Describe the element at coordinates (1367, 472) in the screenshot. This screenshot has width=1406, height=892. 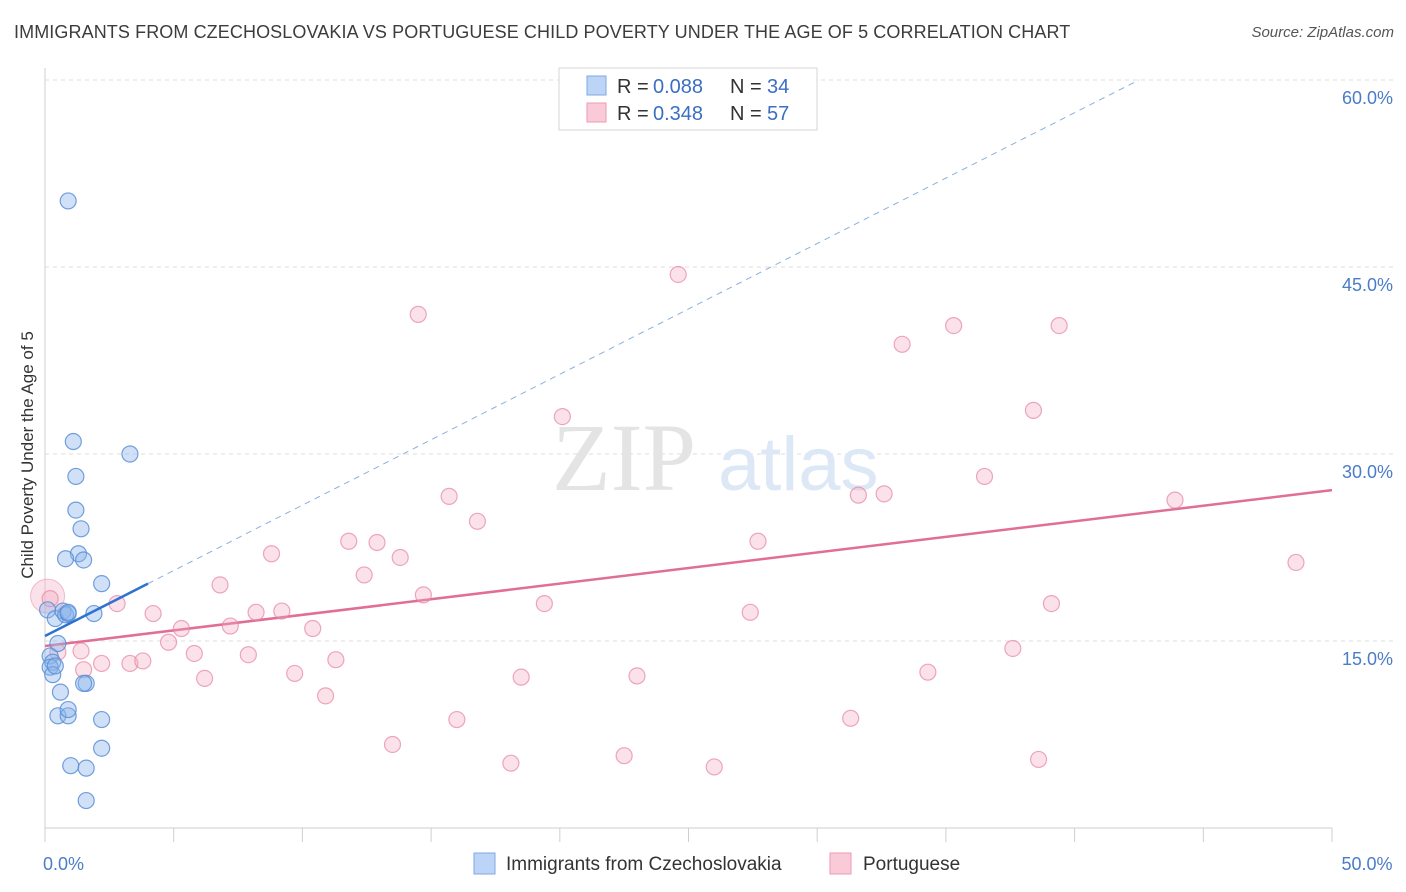
I see `y-tick-label-1: 30.0%` at that location.